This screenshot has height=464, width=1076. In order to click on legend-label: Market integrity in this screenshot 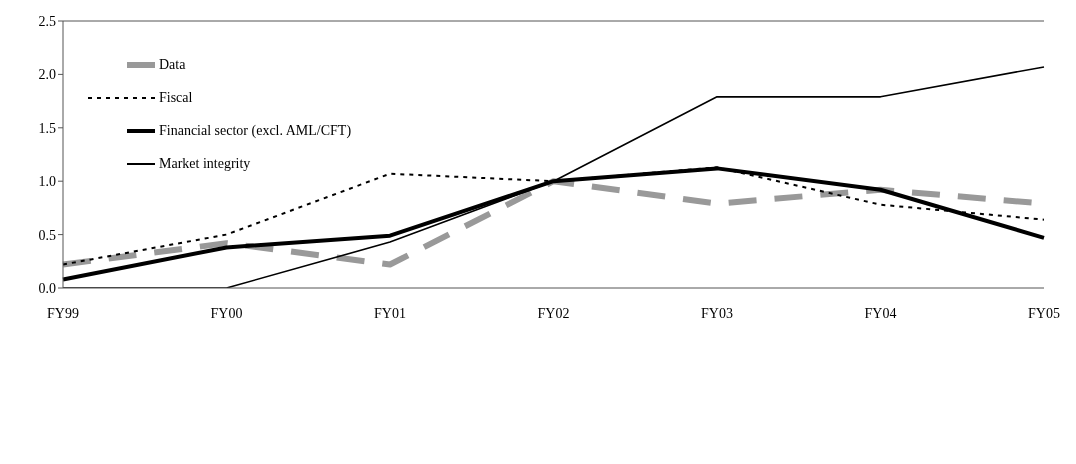, I will do `click(205, 163)`.